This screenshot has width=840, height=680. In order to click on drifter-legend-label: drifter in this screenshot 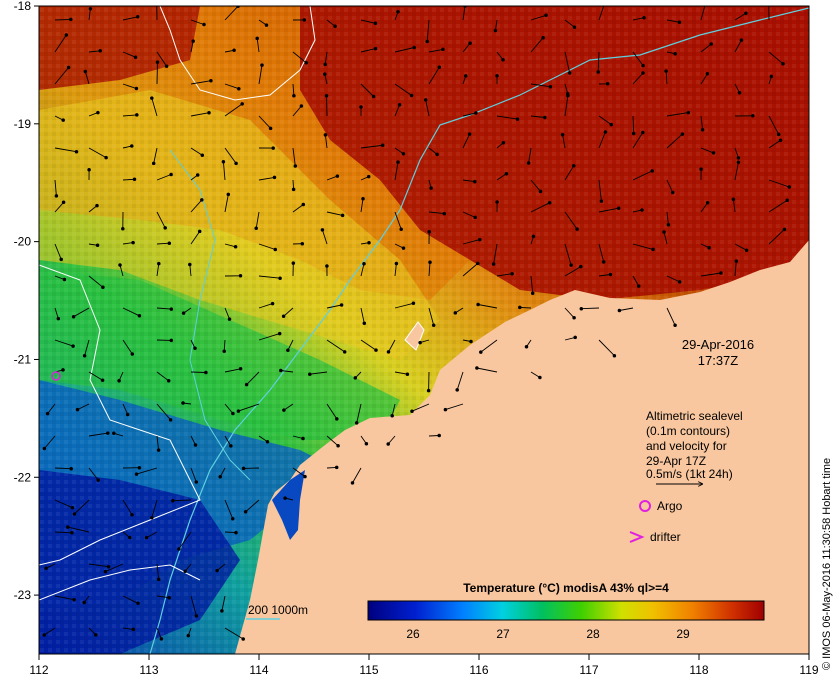, I will do `click(665, 537)`.